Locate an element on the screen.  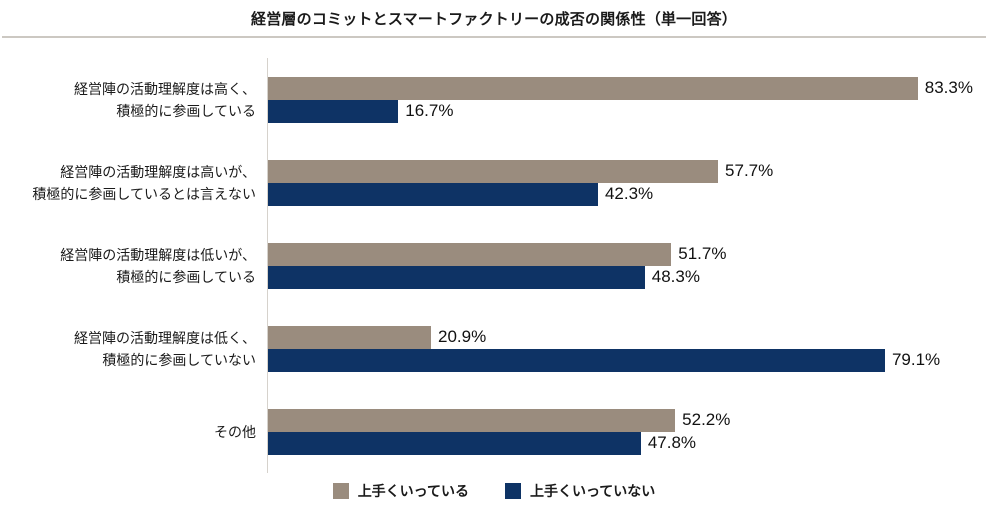
category-bars: 51.7% 48.3% is located at coordinates (627, 265).